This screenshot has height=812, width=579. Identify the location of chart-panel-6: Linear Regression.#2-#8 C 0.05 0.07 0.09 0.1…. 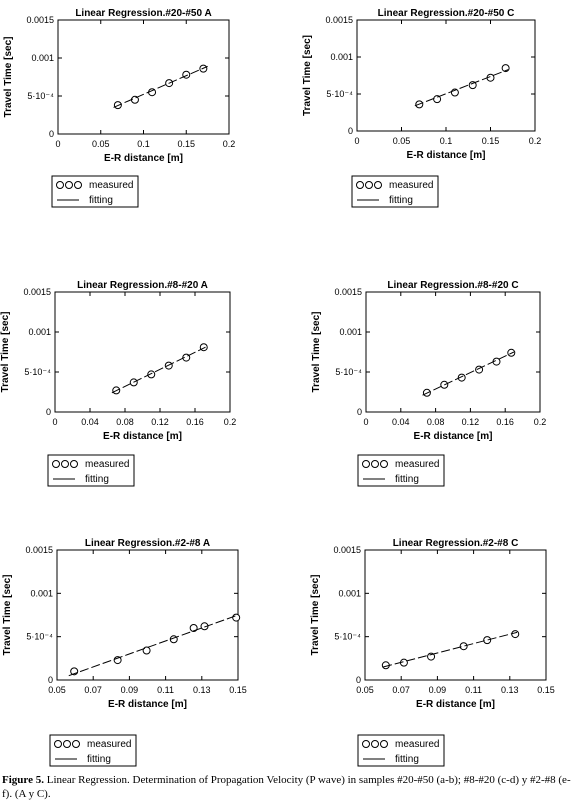
(432, 652).